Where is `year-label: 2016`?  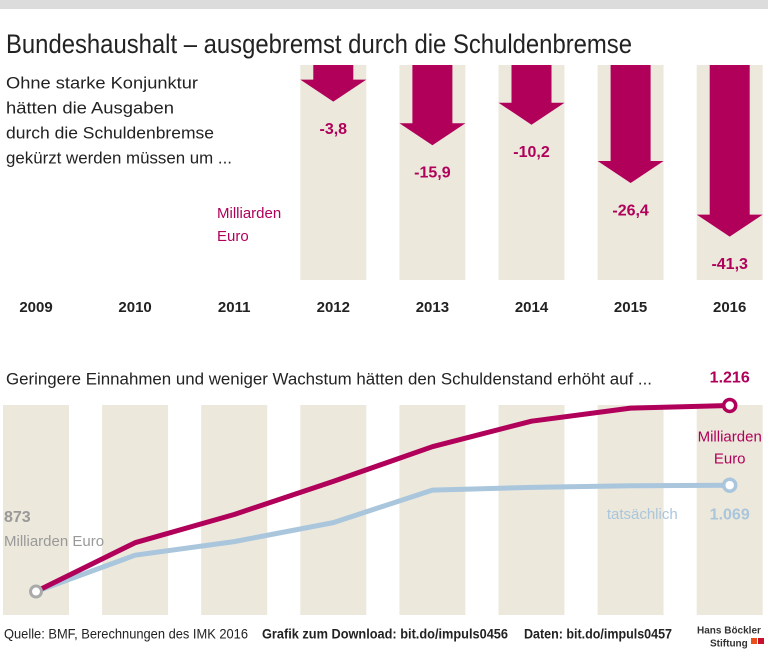 year-label: 2016 is located at coordinates (729, 307).